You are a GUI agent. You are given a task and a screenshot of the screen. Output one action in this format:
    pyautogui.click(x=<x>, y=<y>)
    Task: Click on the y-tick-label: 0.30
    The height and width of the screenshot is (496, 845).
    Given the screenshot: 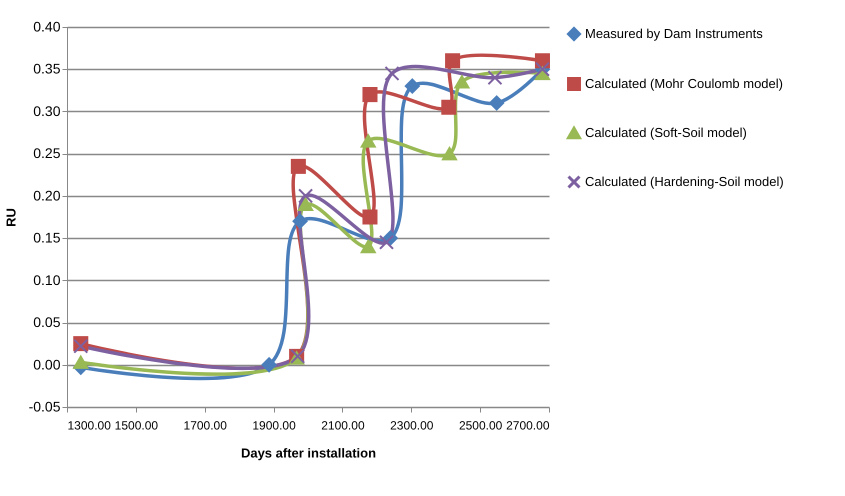 What is the action you would take?
    pyautogui.click(x=47, y=110)
    